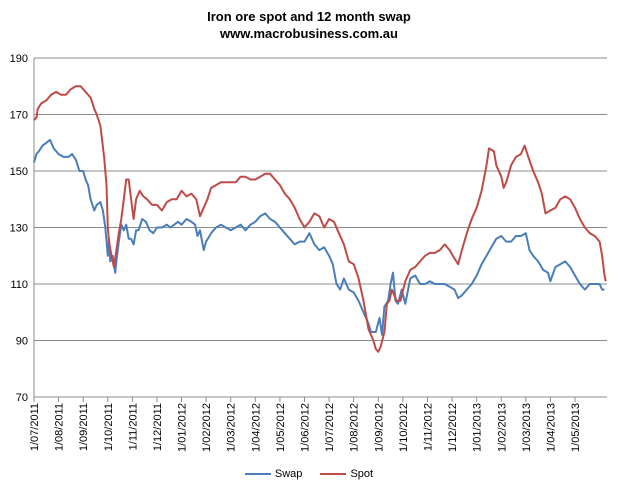  What do you see at coordinates (288, 474) in the screenshot?
I see `legend-label-swap: Swap` at bounding box center [288, 474].